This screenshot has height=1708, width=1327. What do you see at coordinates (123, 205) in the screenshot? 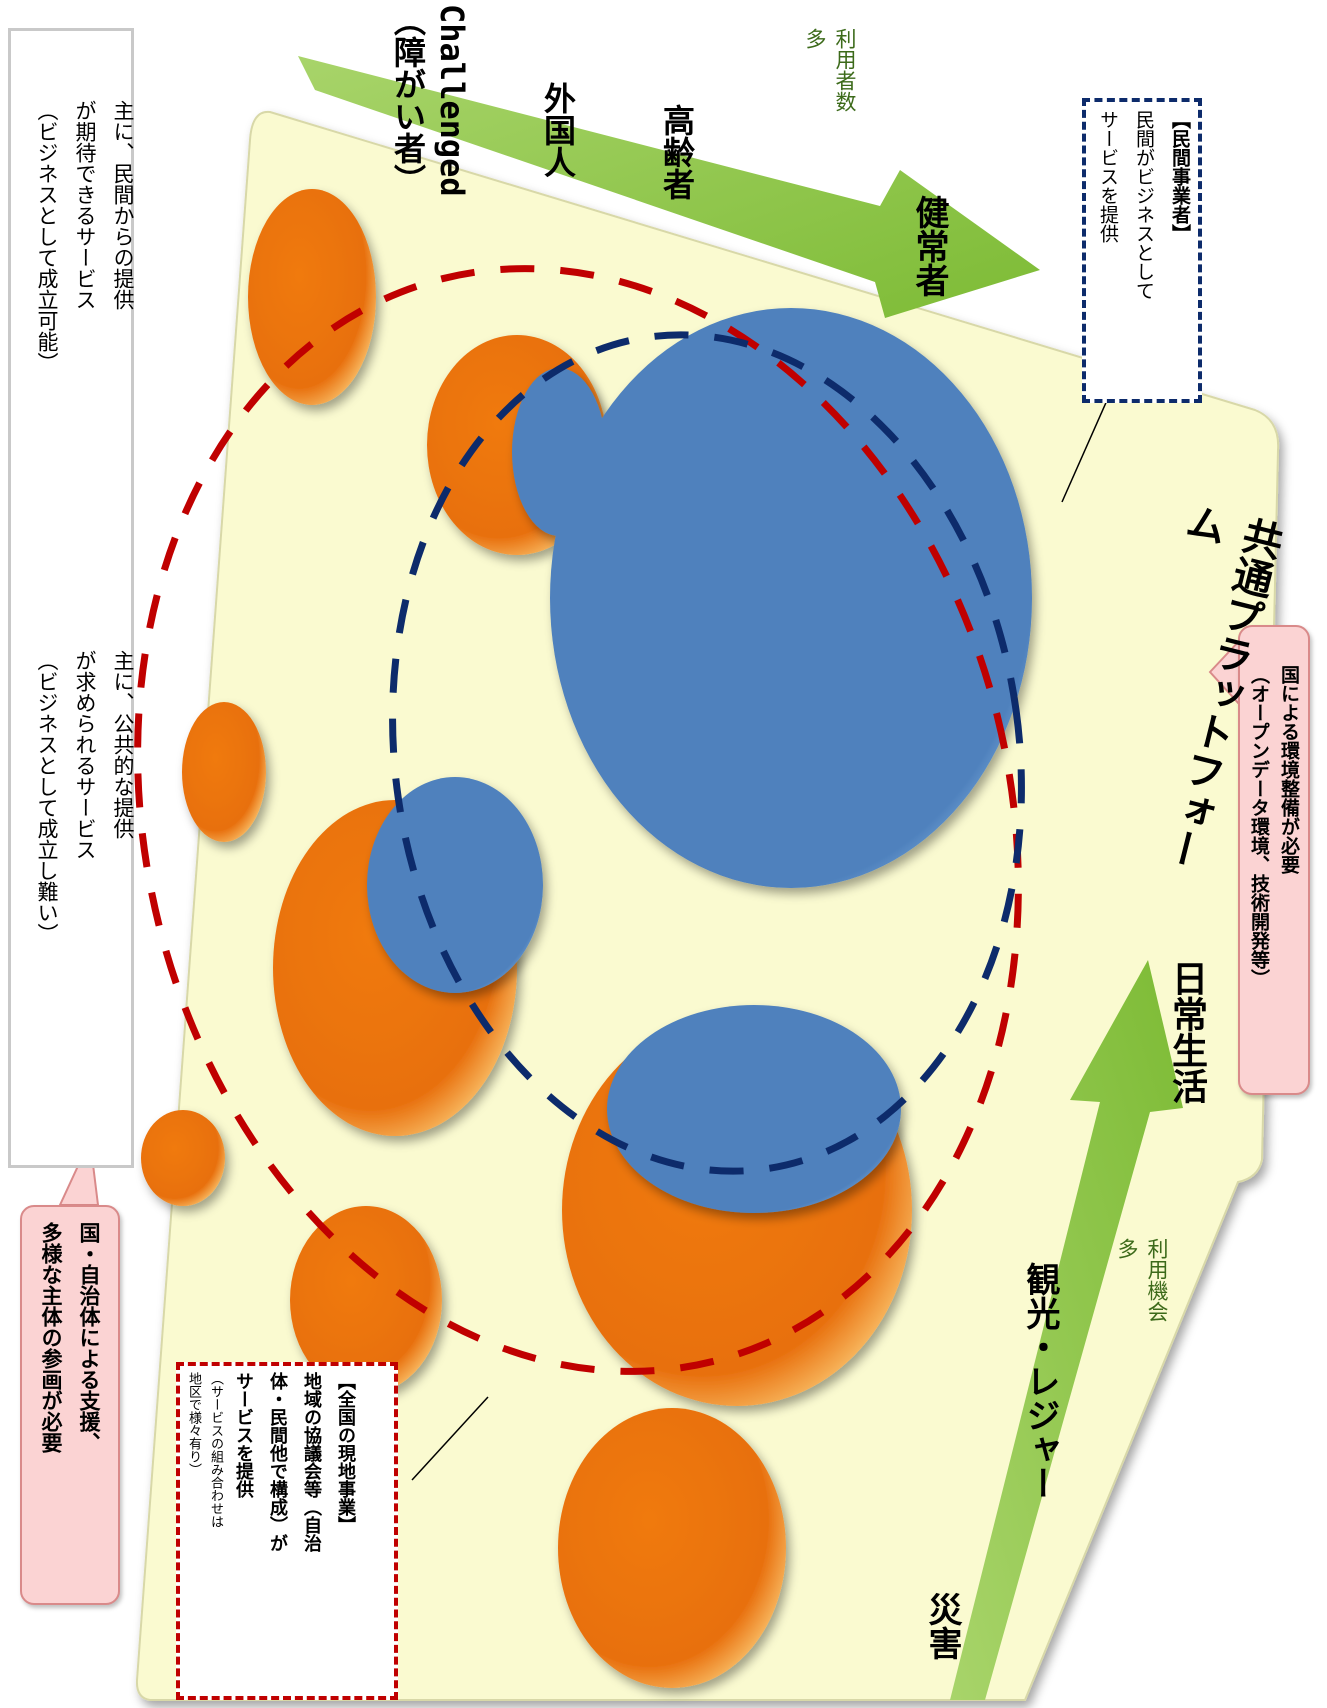
I see `legend-line: 主に、民間からの提供` at bounding box center [123, 205].